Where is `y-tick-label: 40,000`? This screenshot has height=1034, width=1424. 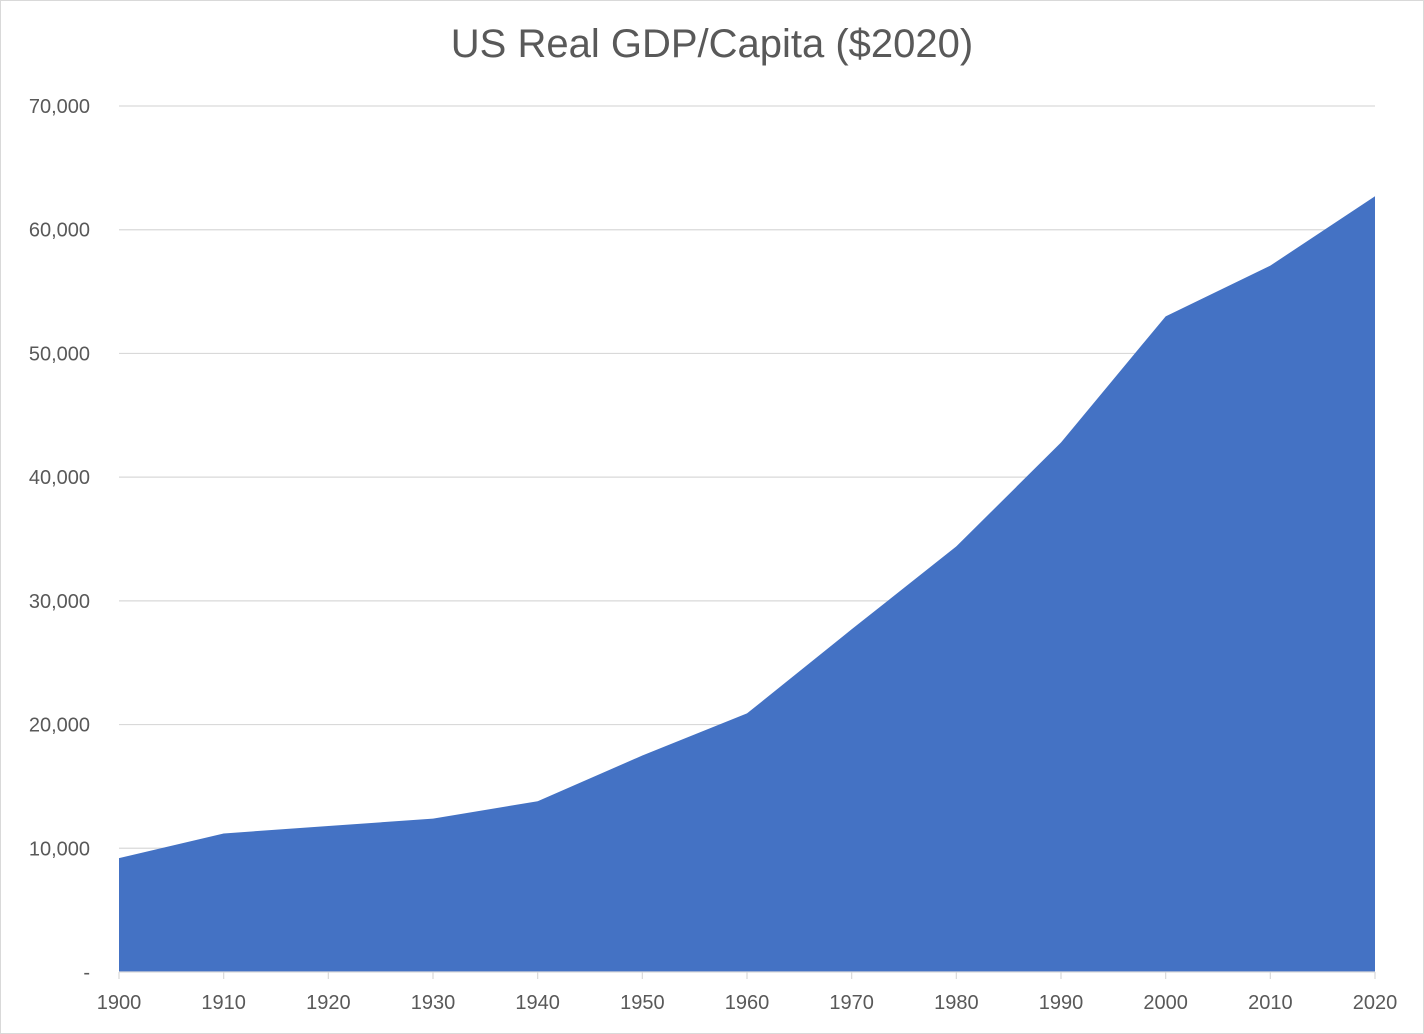 y-tick-label: 40,000 is located at coordinates (59, 478).